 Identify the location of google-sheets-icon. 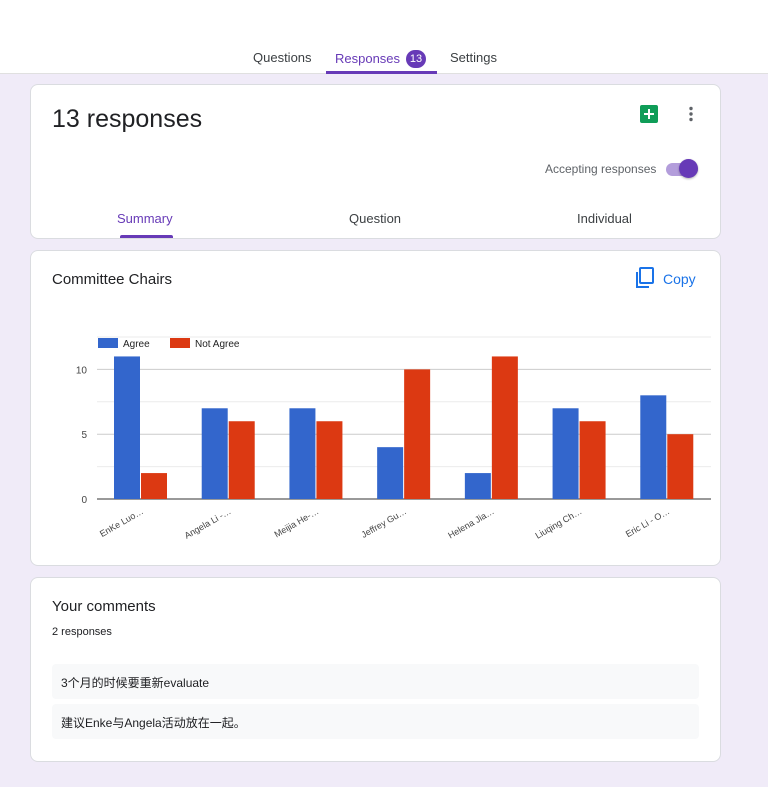
(649, 114).